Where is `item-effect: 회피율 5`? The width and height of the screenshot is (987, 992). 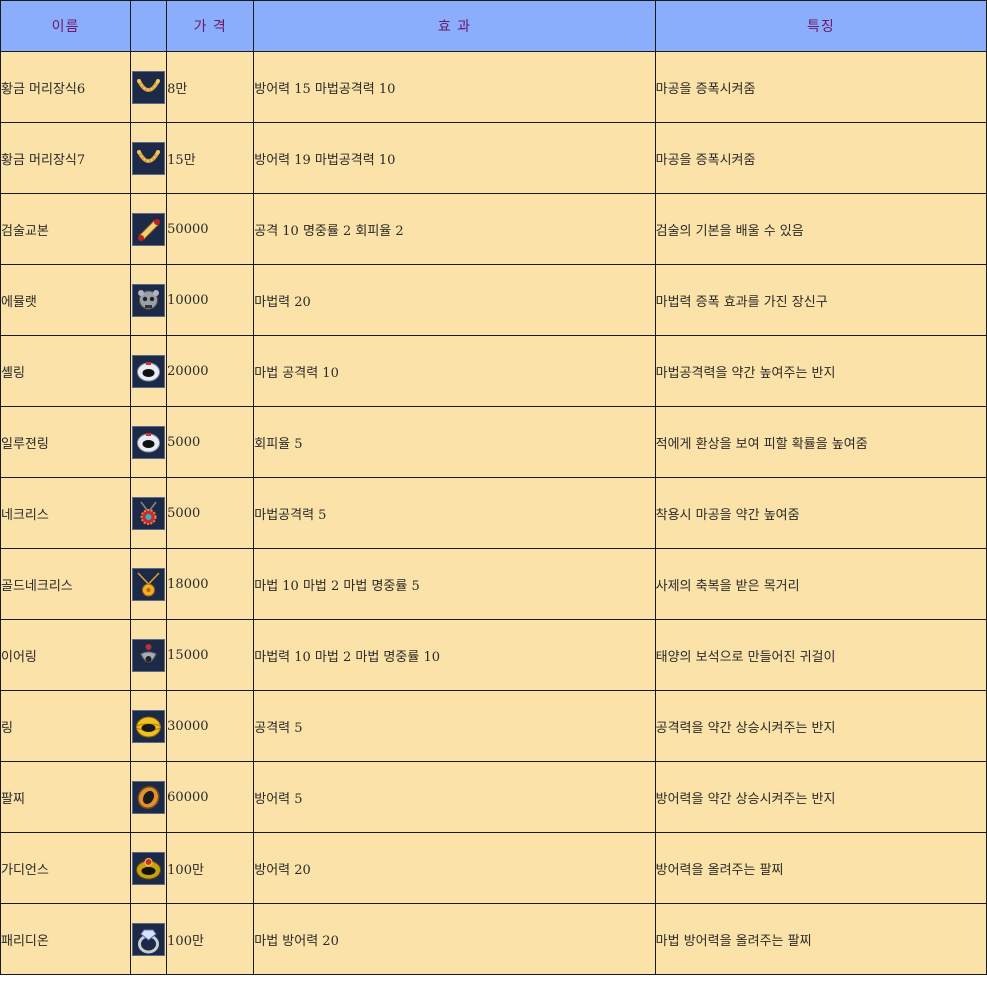 item-effect: 회피율 5 is located at coordinates (454, 442).